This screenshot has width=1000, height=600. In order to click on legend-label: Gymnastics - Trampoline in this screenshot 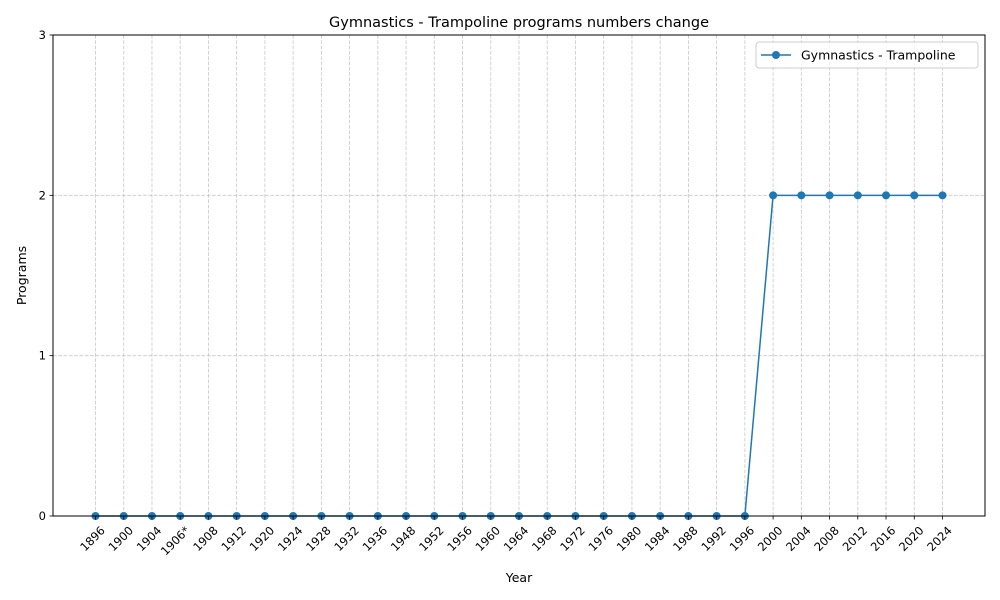, I will do `click(878, 55)`.